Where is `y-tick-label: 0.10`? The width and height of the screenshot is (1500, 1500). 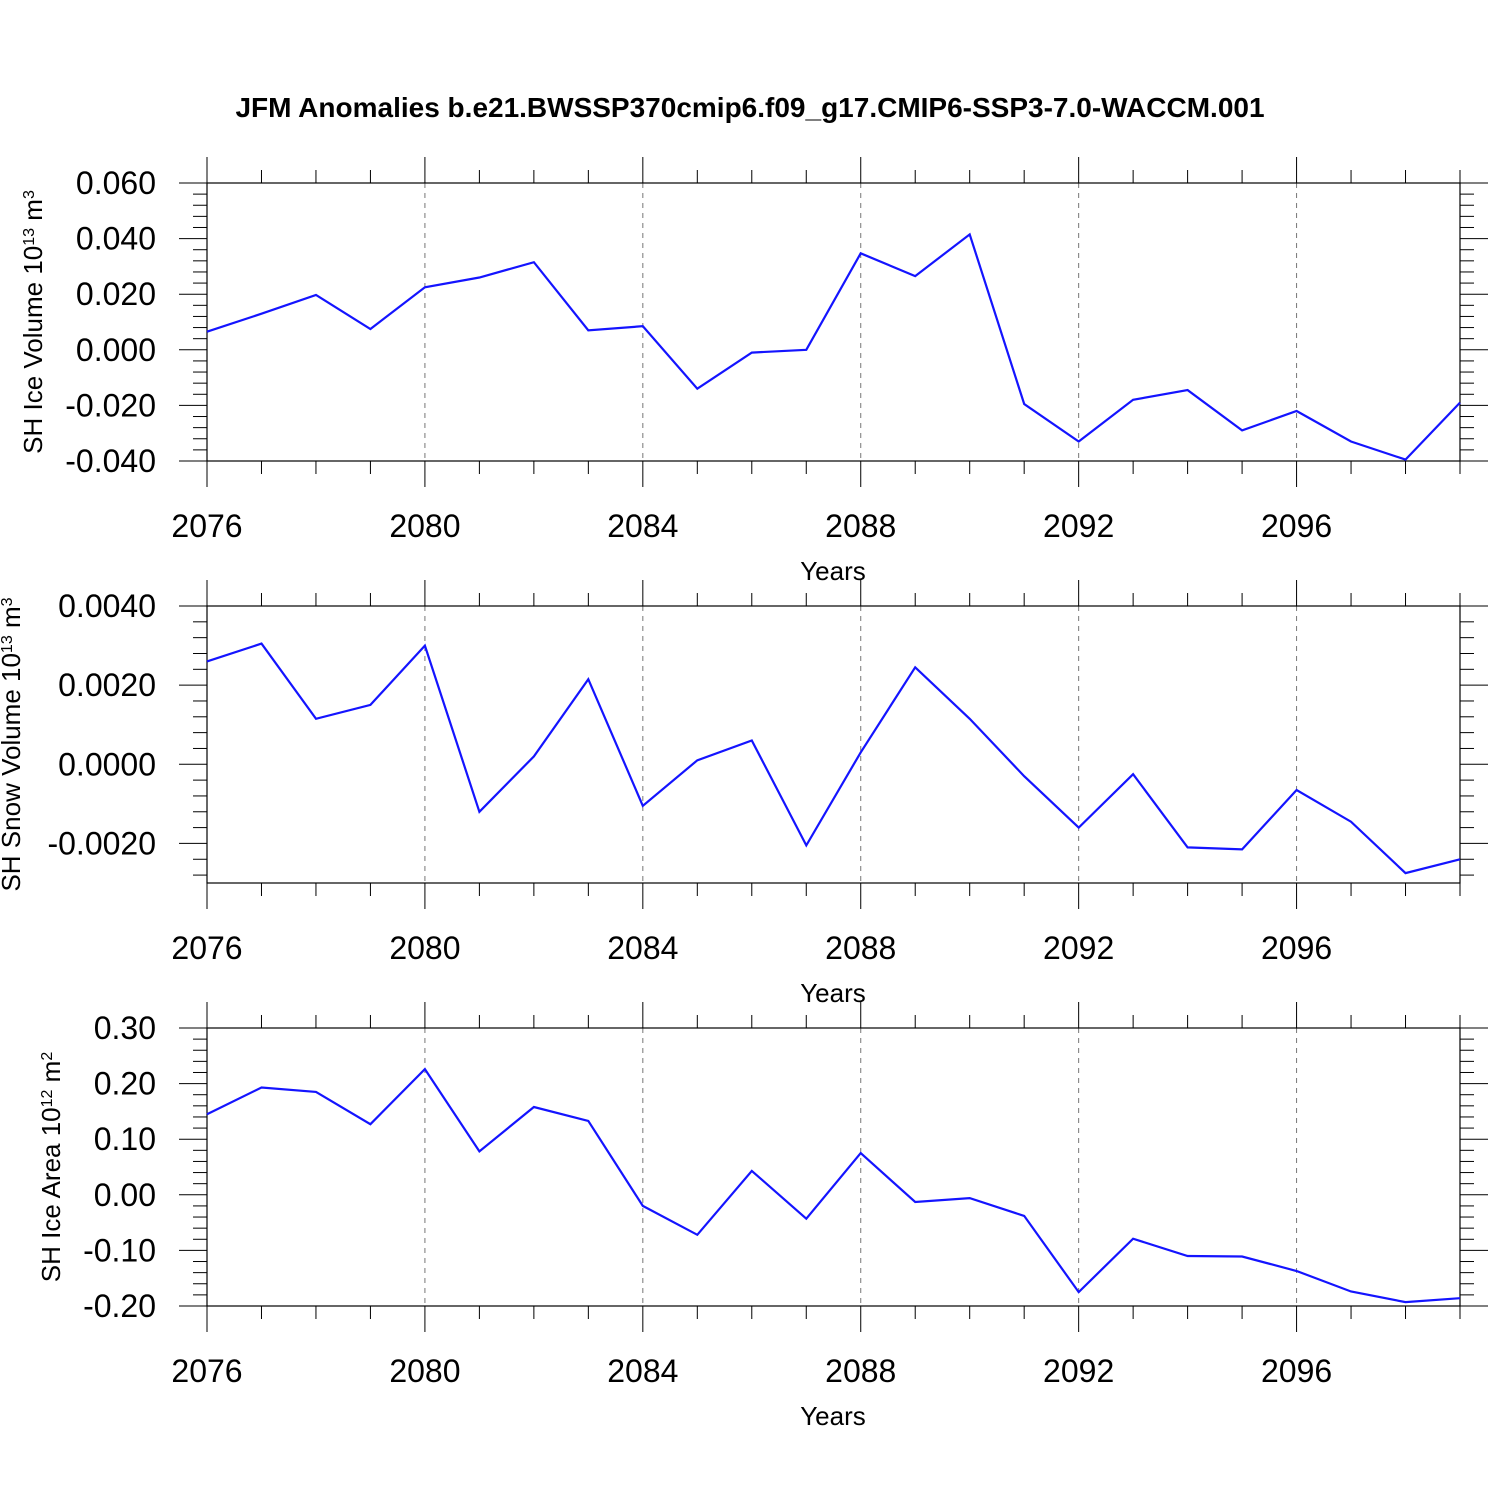 y-tick-label: 0.10 is located at coordinates (125, 1139).